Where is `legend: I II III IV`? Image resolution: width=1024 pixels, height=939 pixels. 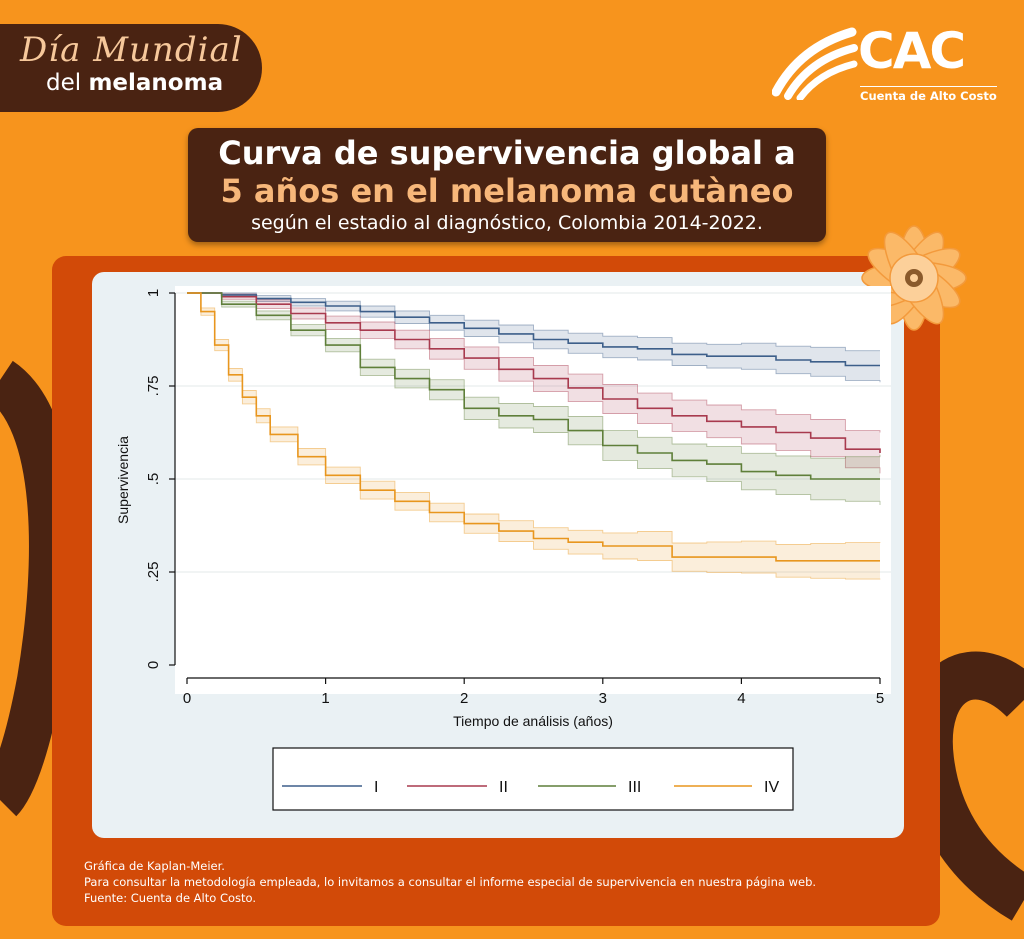 legend: I II III IV is located at coordinates (530, 787).